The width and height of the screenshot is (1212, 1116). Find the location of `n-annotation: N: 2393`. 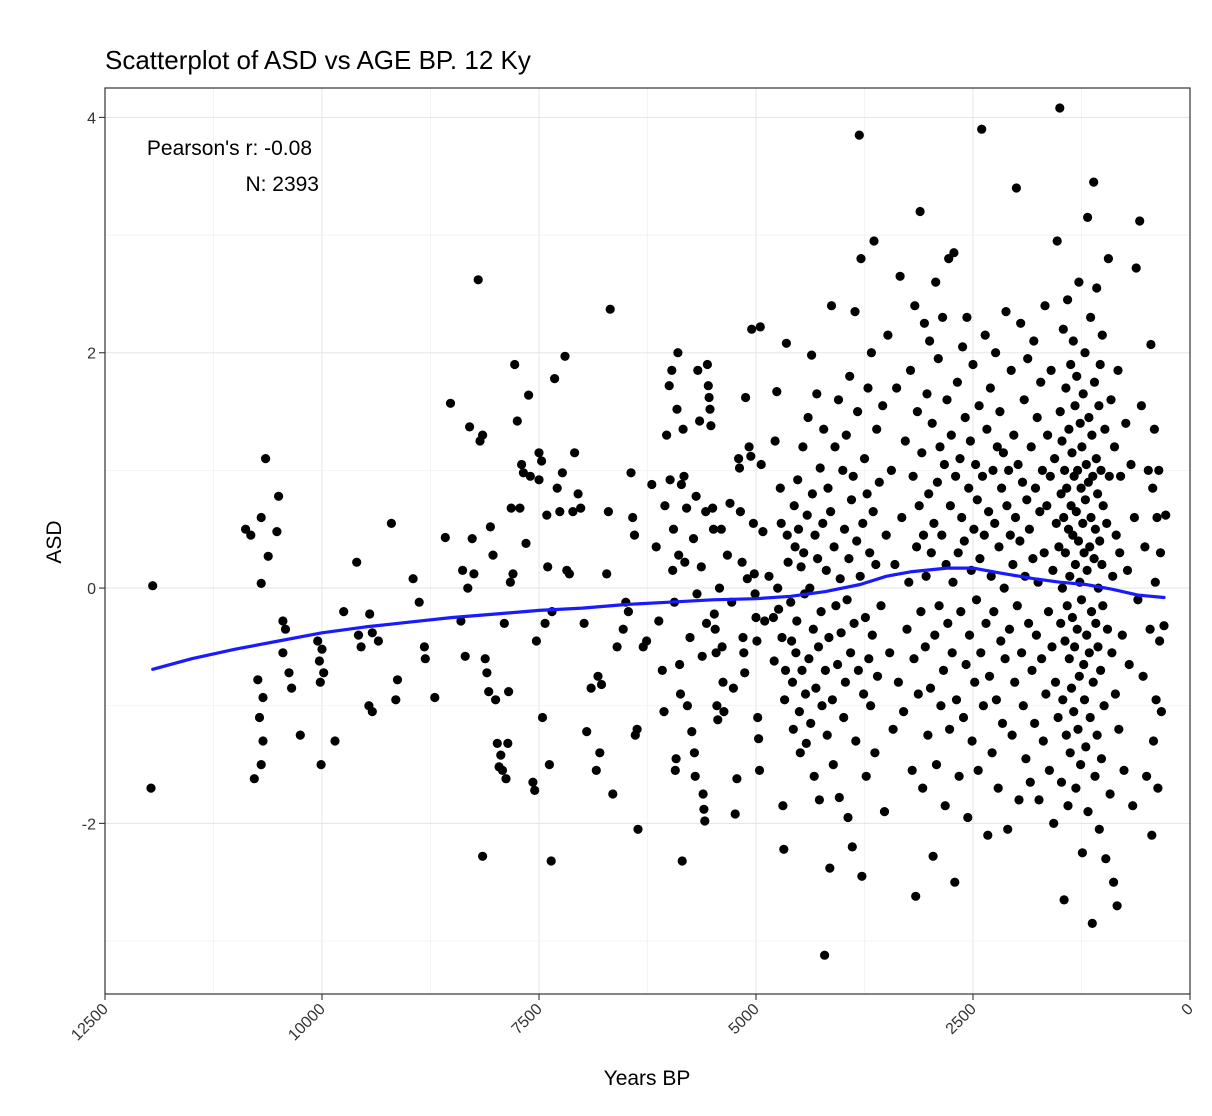

n-annotation: N: 2393 is located at coordinates (282, 184).